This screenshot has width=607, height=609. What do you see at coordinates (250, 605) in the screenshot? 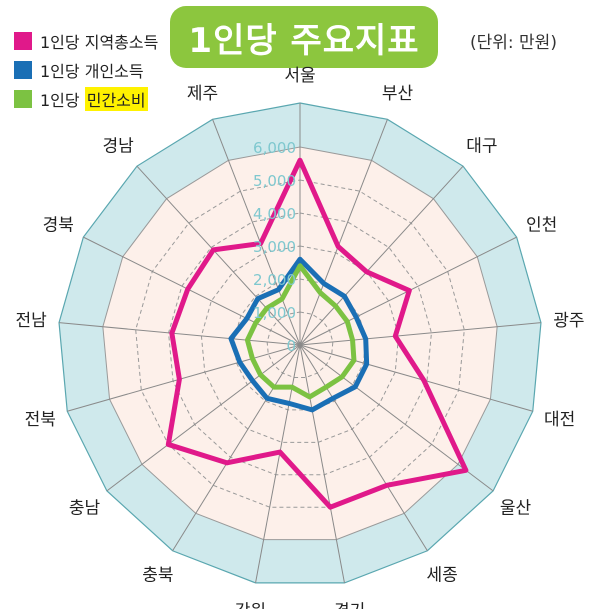
I see `category-label: 강원` at bounding box center [250, 605].